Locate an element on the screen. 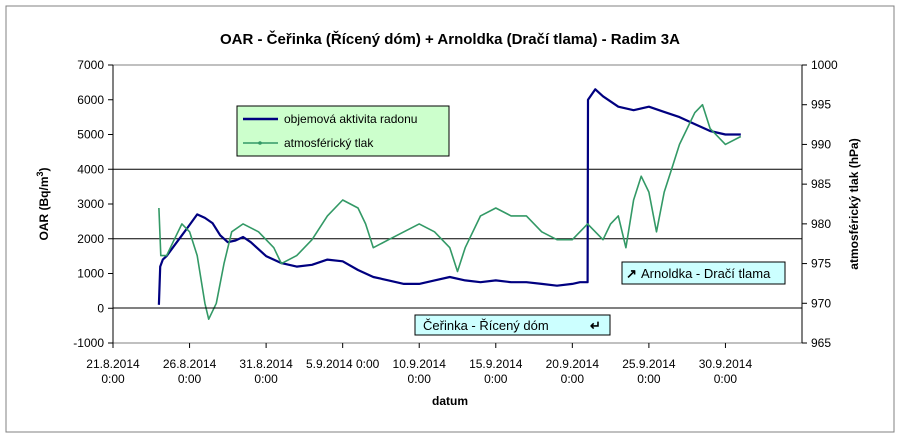  gridlines is located at coordinates (457, 204).